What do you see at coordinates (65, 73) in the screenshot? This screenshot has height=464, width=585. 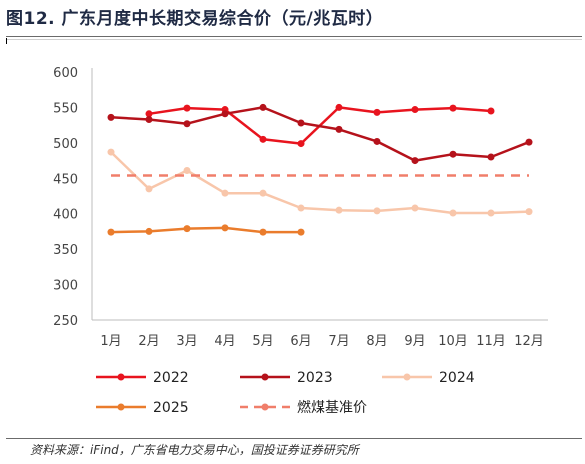 I see `y-tick-label: 600` at bounding box center [65, 73].